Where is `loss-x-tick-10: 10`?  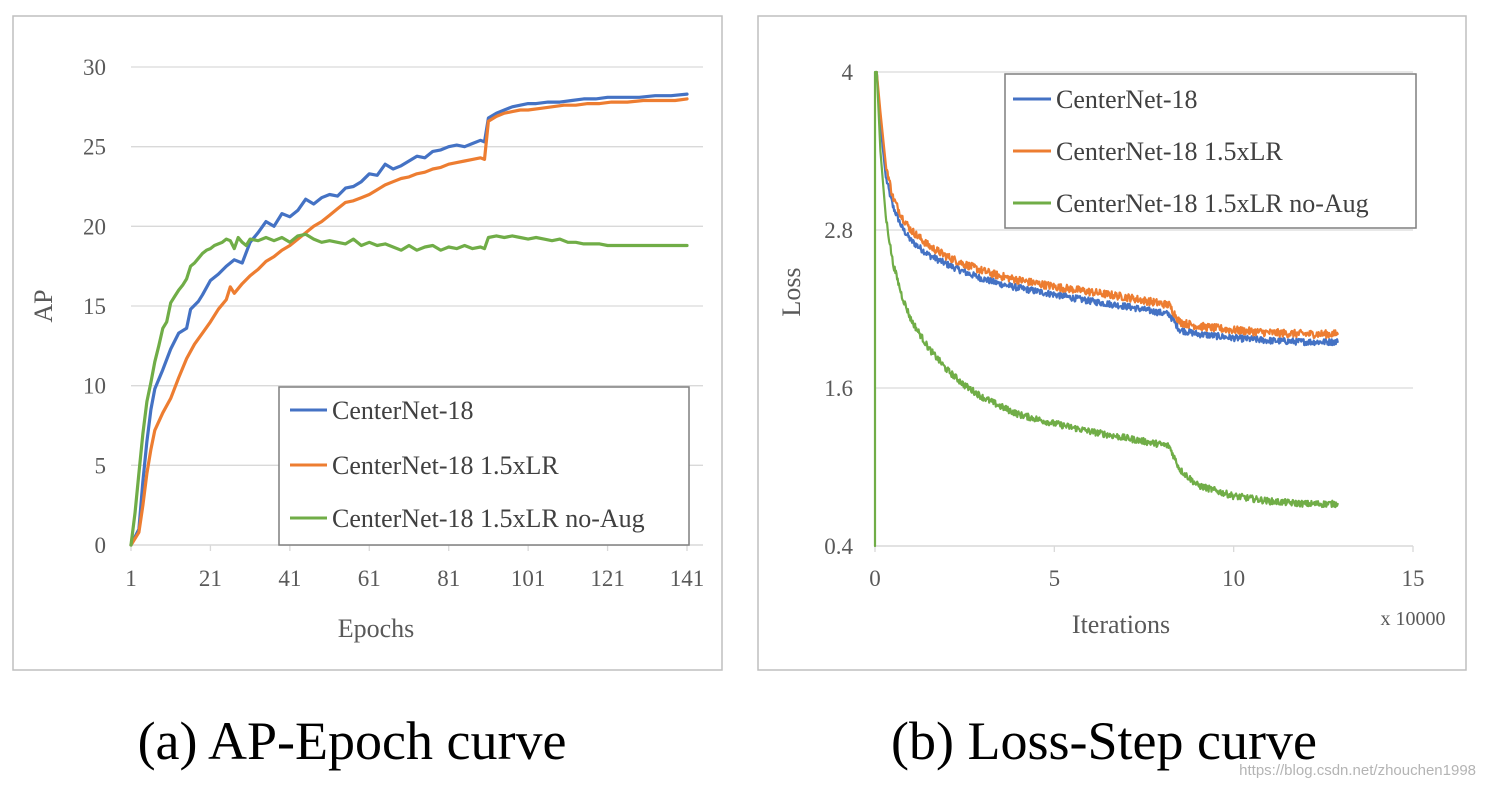 loss-x-tick-10: 10 is located at coordinates (1233, 578).